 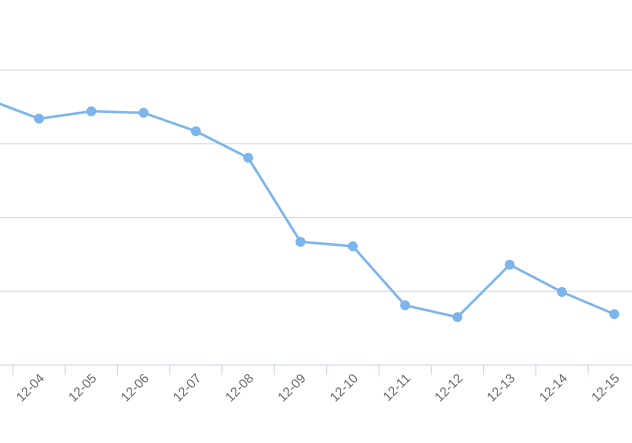 I want to click on x-tick-label: 12-09, so click(x=292, y=388).